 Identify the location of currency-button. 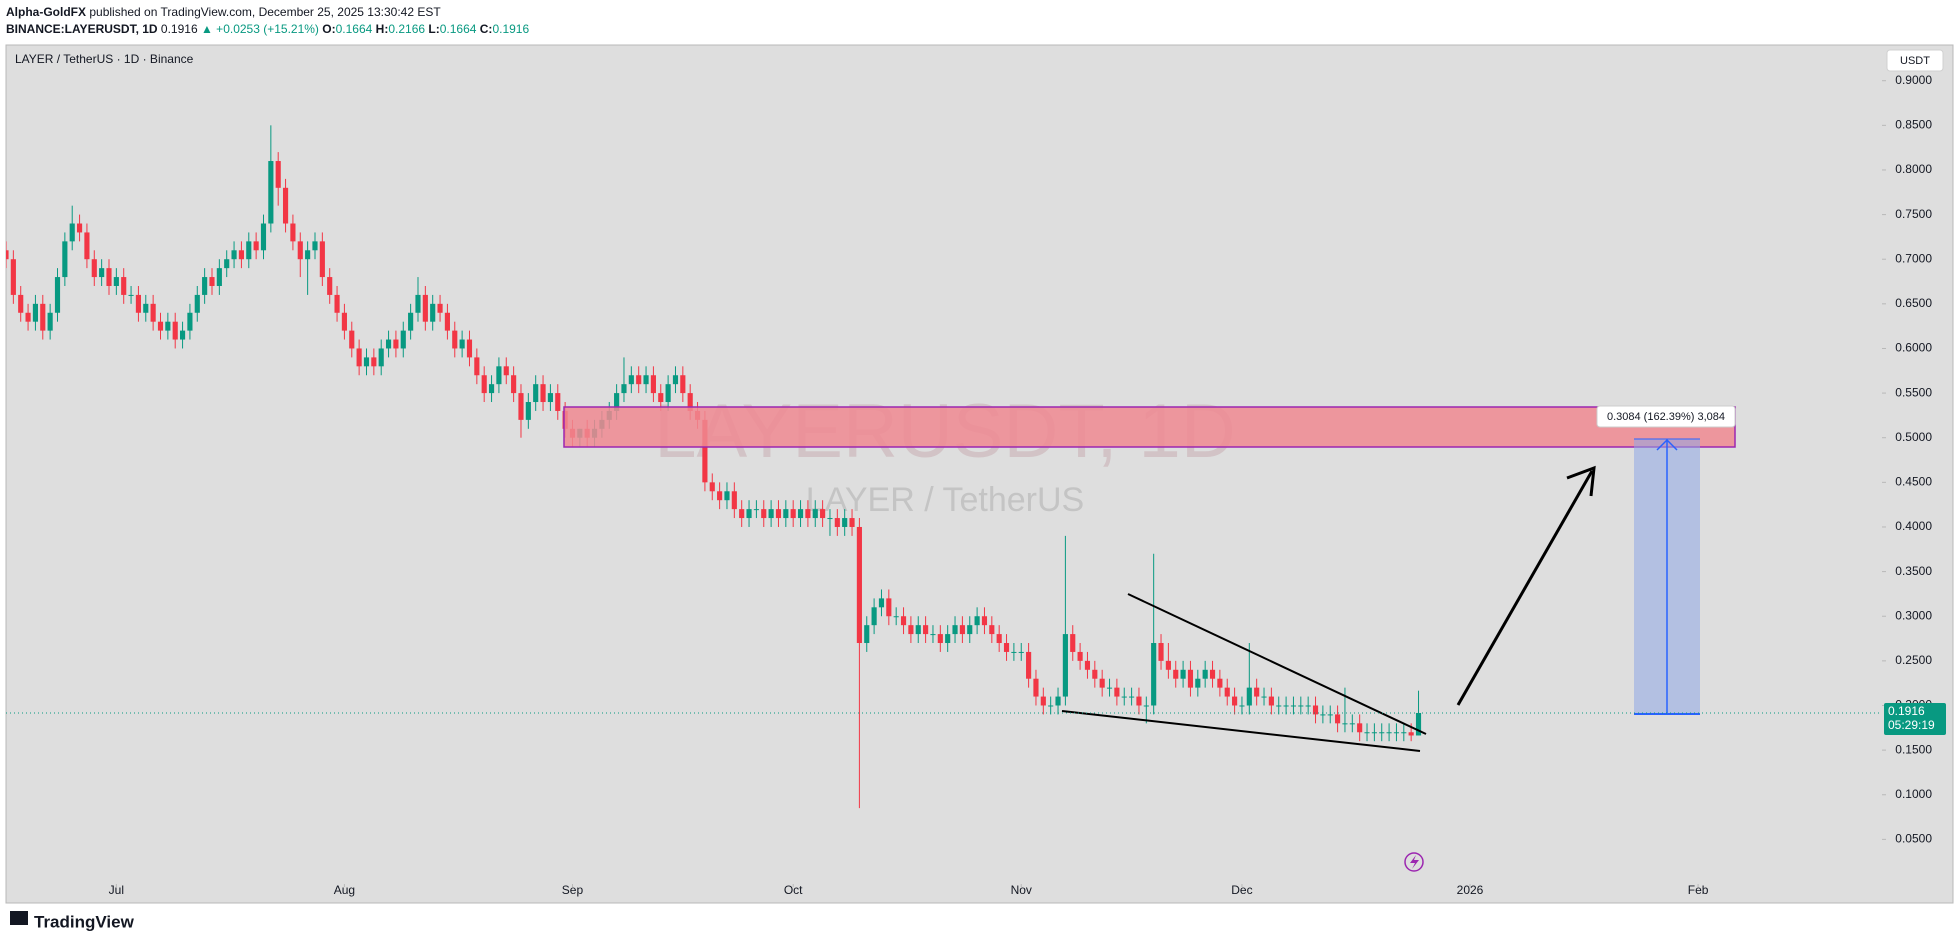
(1915, 60).